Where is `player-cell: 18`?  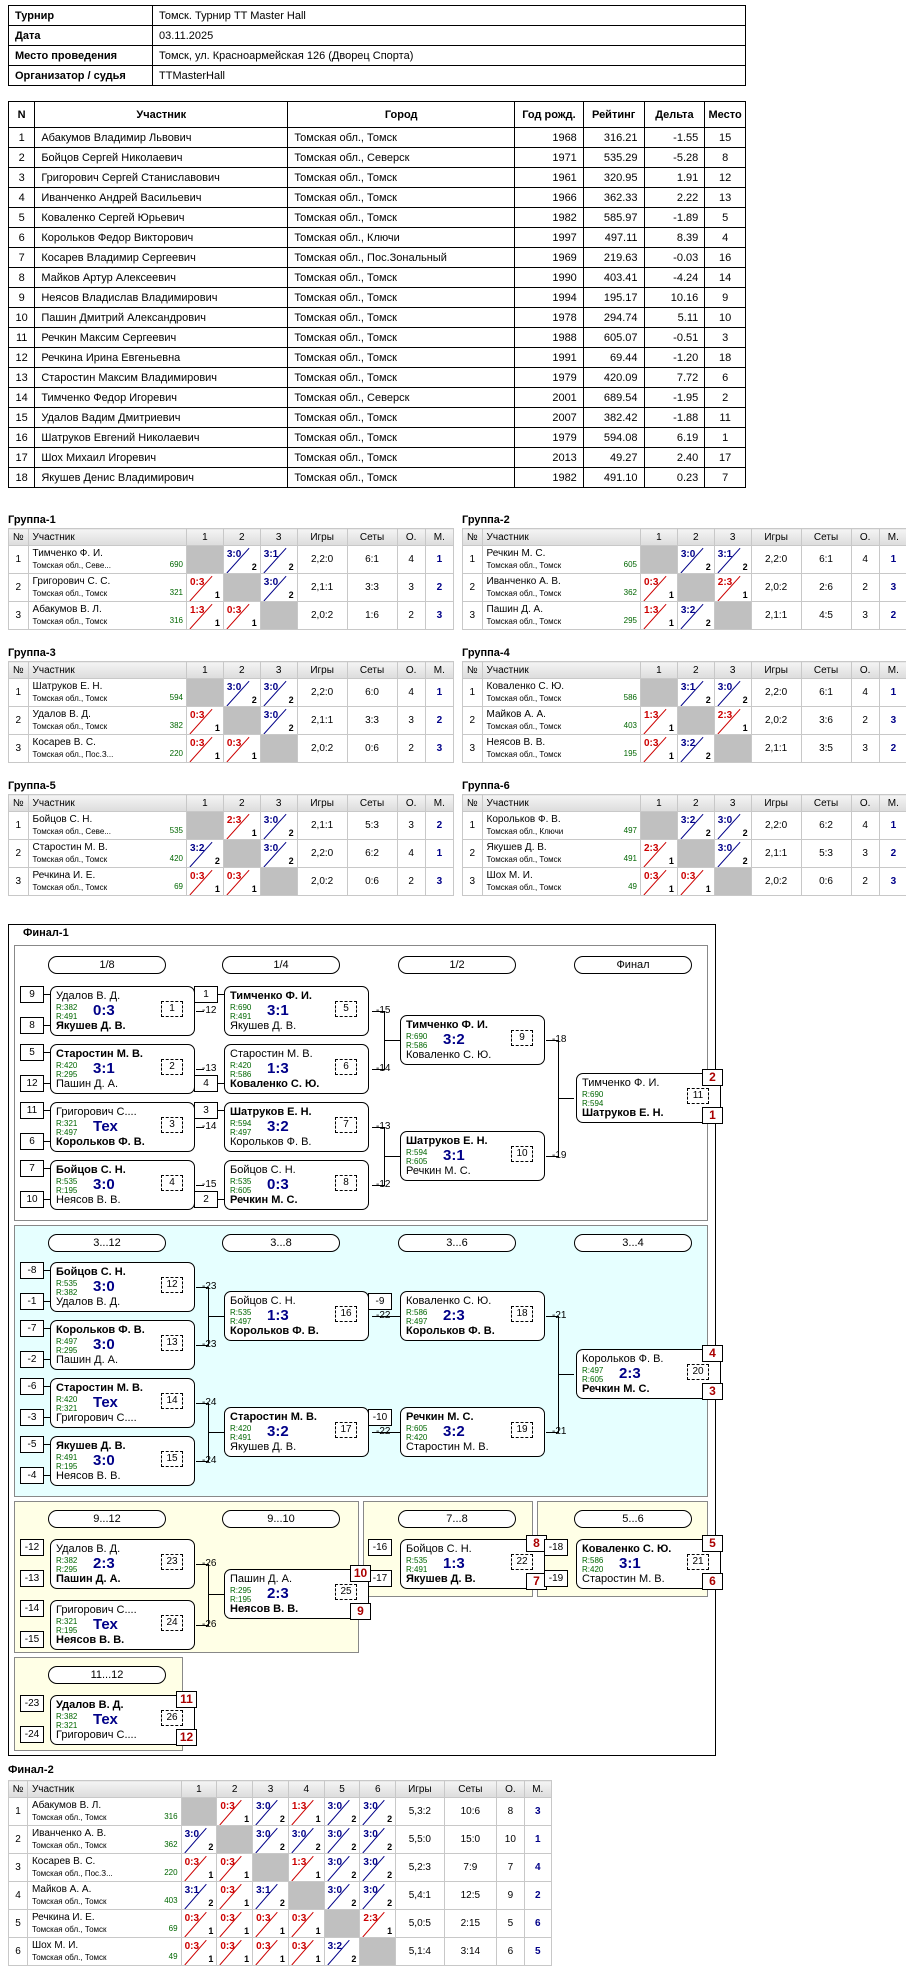 player-cell: 18 is located at coordinates (725, 357).